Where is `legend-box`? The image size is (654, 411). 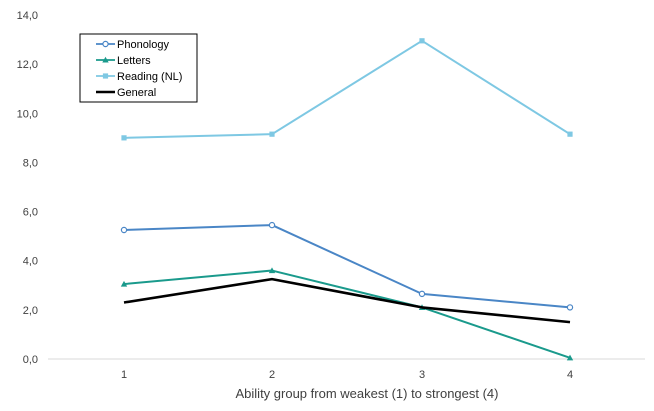 legend-box is located at coordinates (138, 68).